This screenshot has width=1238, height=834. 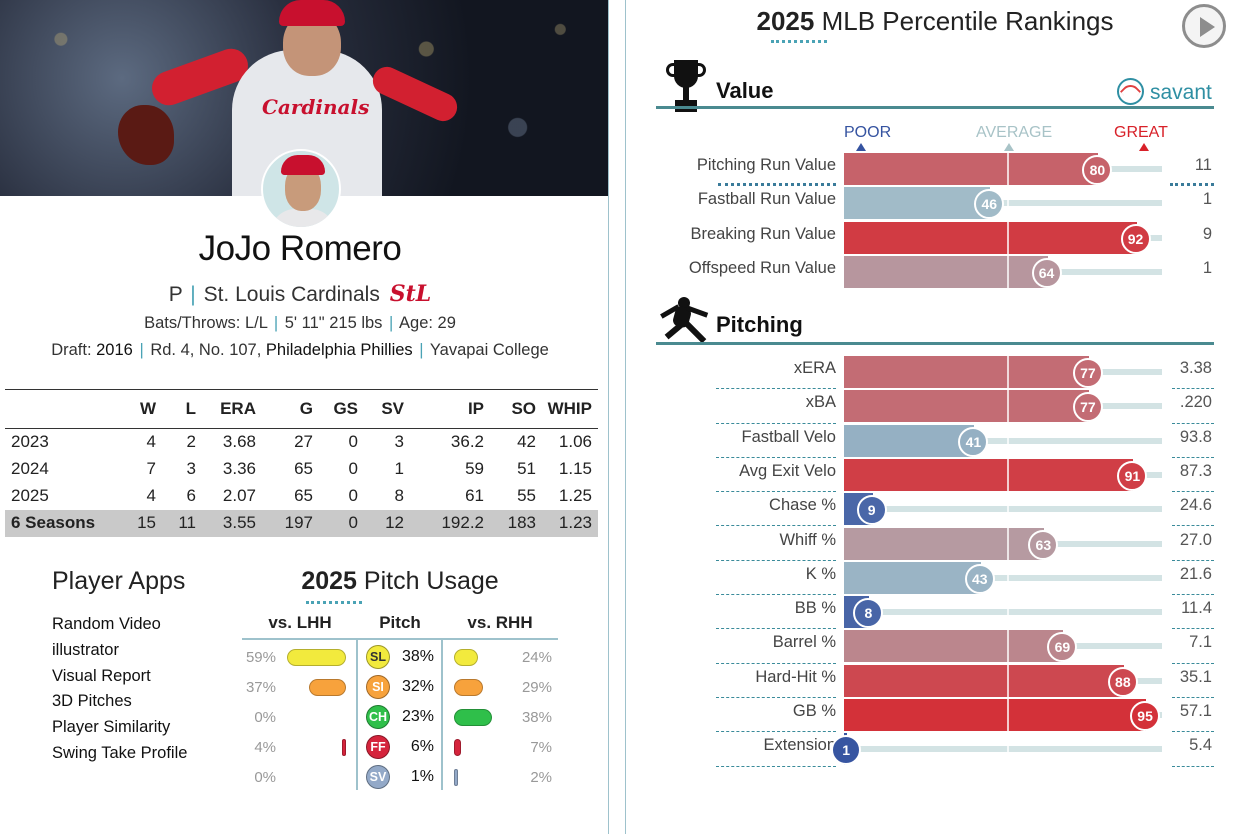 What do you see at coordinates (766, 165) in the screenshot?
I see `metric-label: Pitching Run Value` at bounding box center [766, 165].